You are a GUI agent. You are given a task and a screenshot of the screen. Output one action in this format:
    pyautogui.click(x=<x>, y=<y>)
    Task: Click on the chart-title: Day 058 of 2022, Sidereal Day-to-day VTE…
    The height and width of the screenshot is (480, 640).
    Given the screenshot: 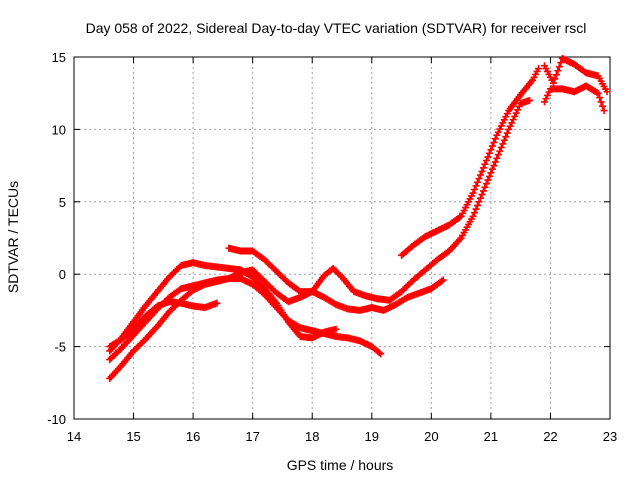 What is the action you would take?
    pyautogui.click(x=336, y=28)
    